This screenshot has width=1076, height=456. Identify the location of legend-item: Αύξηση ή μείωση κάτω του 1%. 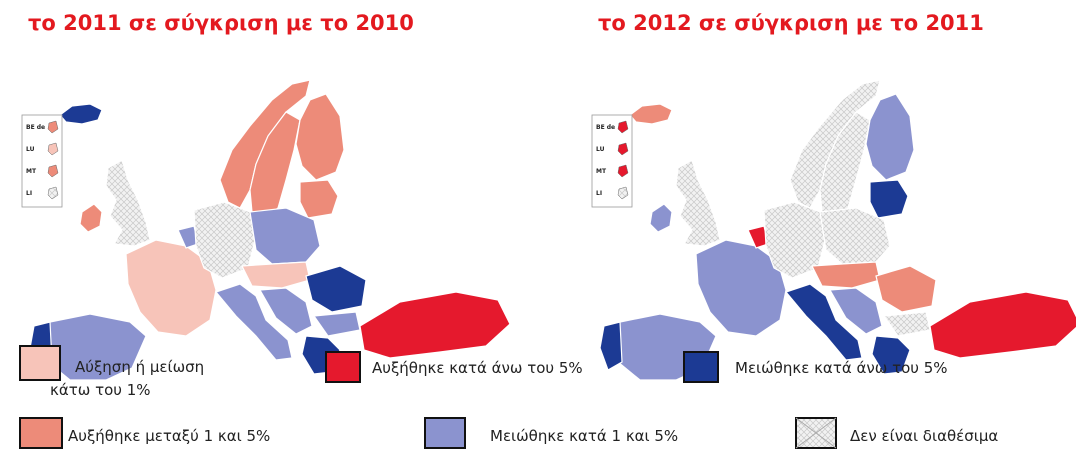
(111, 372).